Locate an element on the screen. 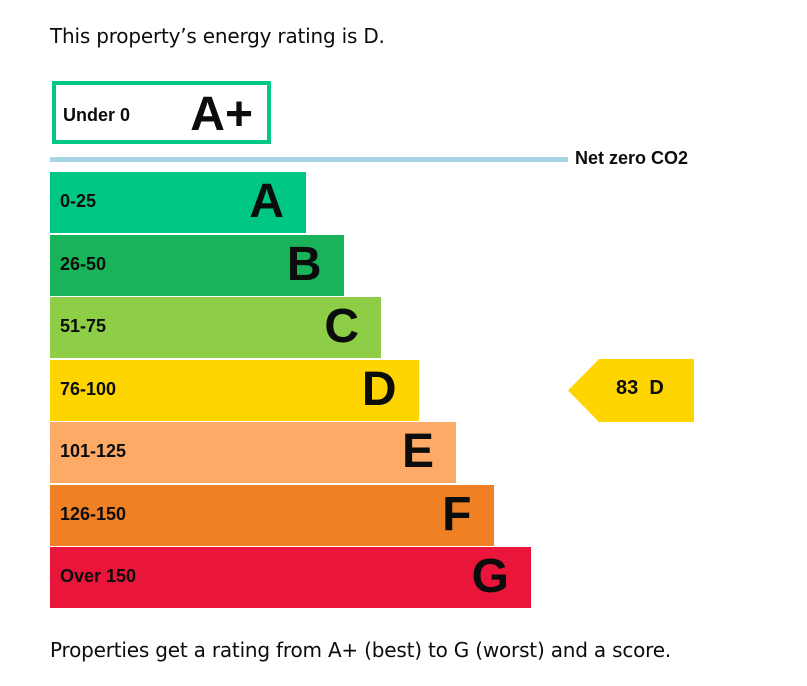  band-f-letter: F is located at coordinates (457, 514).